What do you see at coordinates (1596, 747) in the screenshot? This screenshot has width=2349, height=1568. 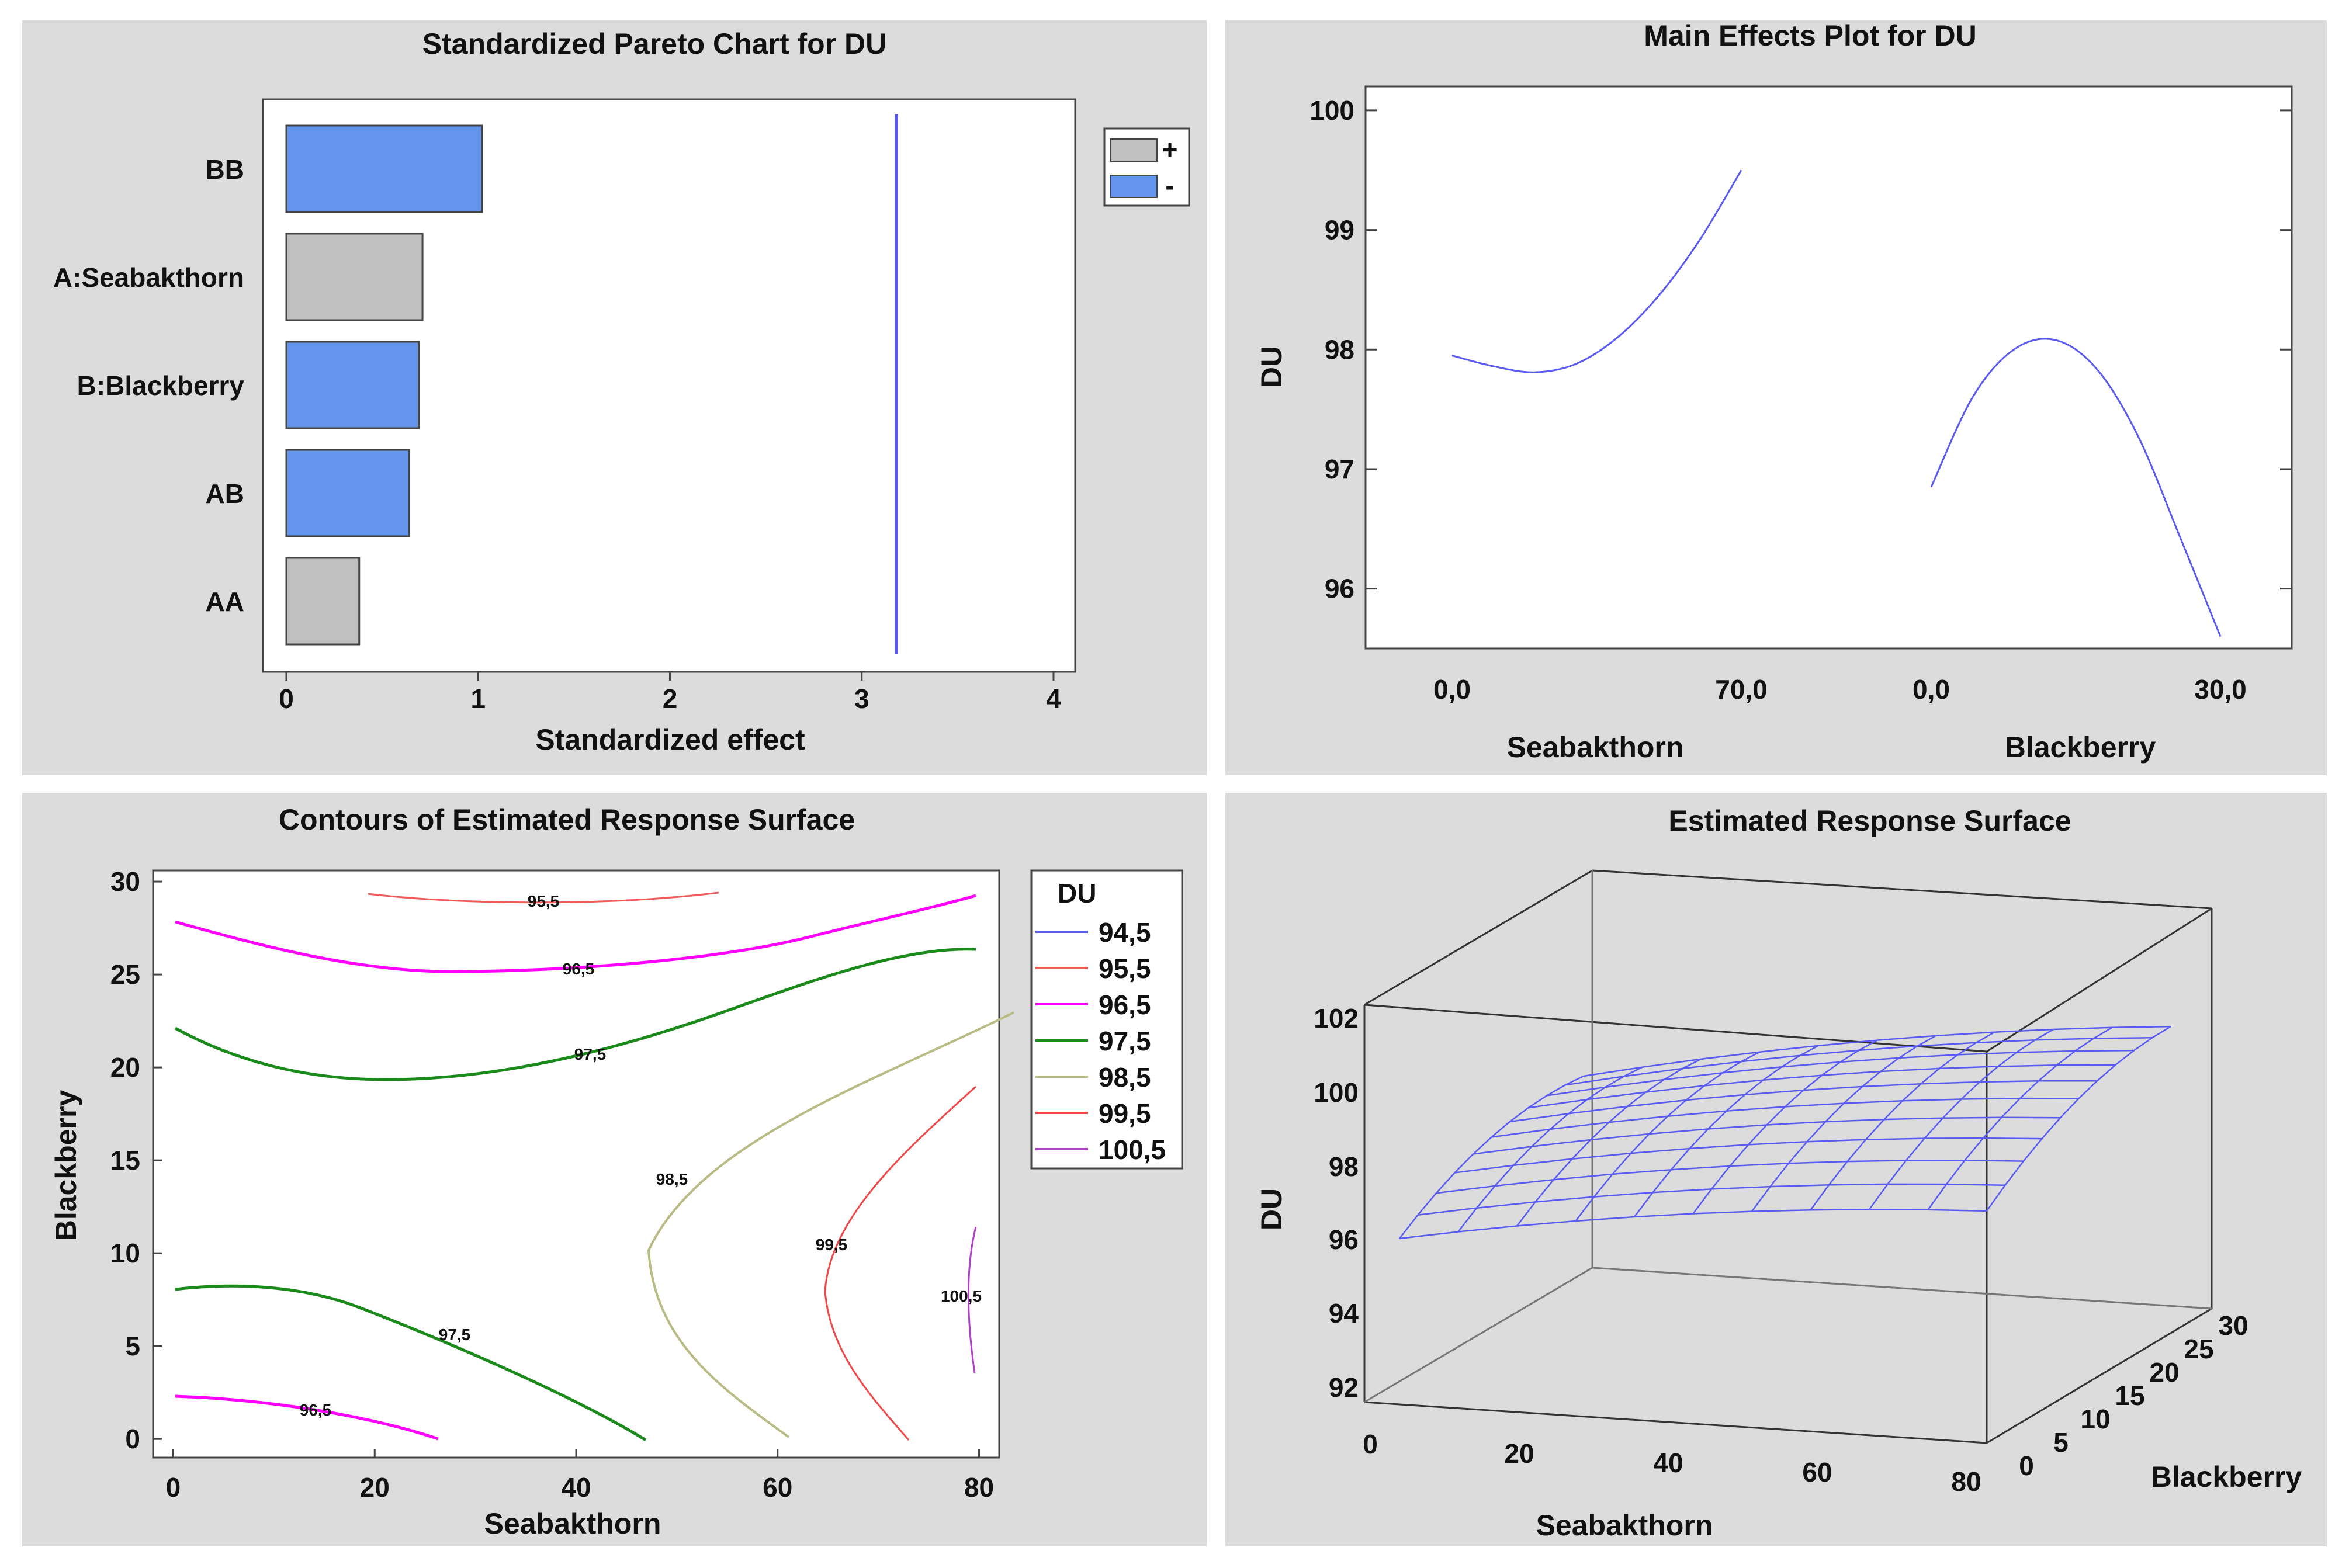 I see `main-effects-x-label-seabakthorn: Seabakthorn` at bounding box center [1596, 747].